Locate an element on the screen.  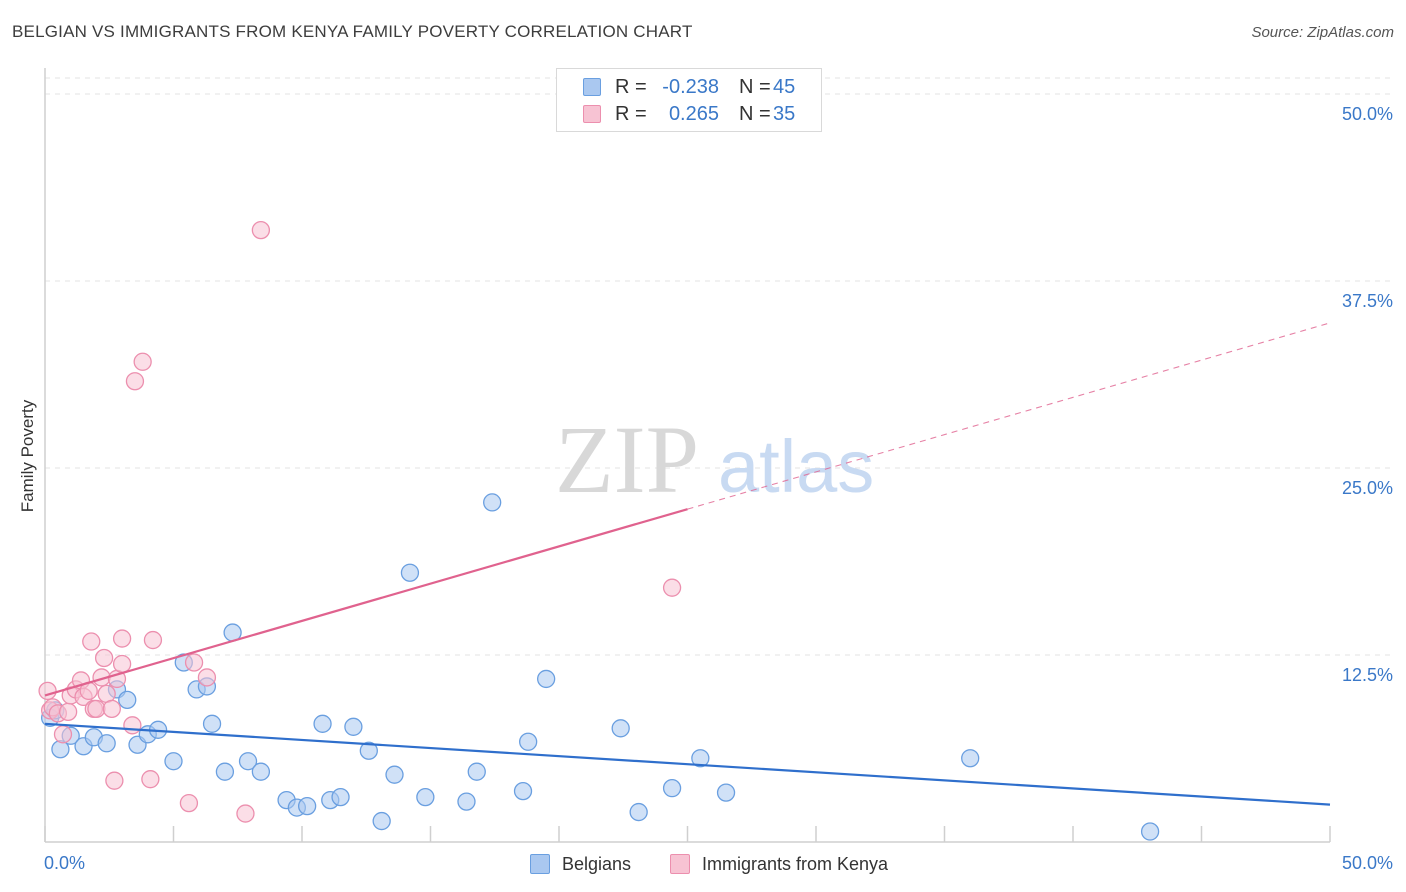
y-tick-label: 37.5% is located at coordinates (1367, 301).